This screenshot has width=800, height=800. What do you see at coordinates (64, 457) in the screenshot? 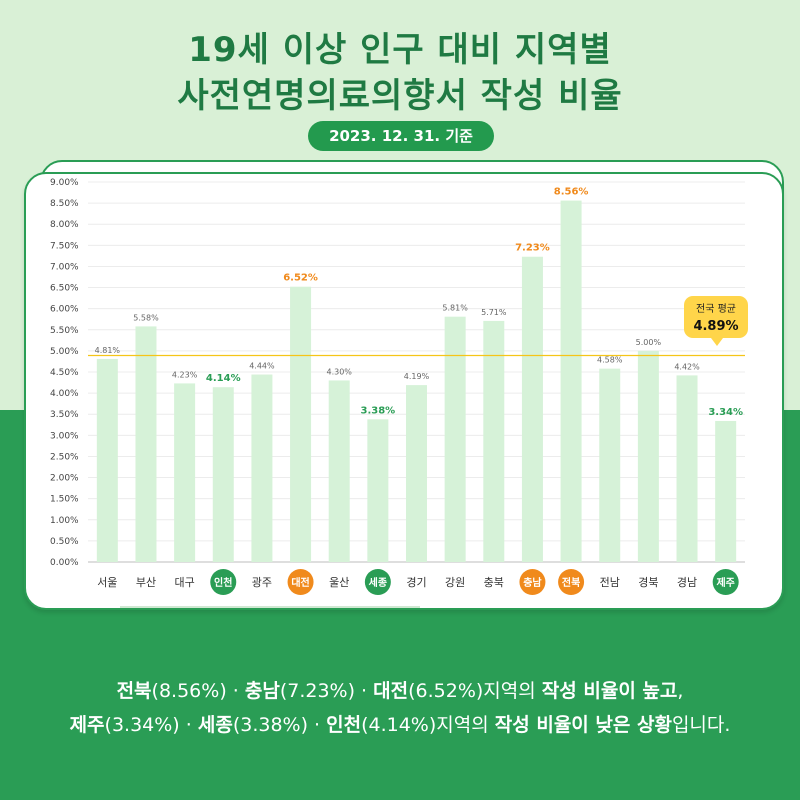
I see `y-tick-label: 2.50%` at bounding box center [64, 457].